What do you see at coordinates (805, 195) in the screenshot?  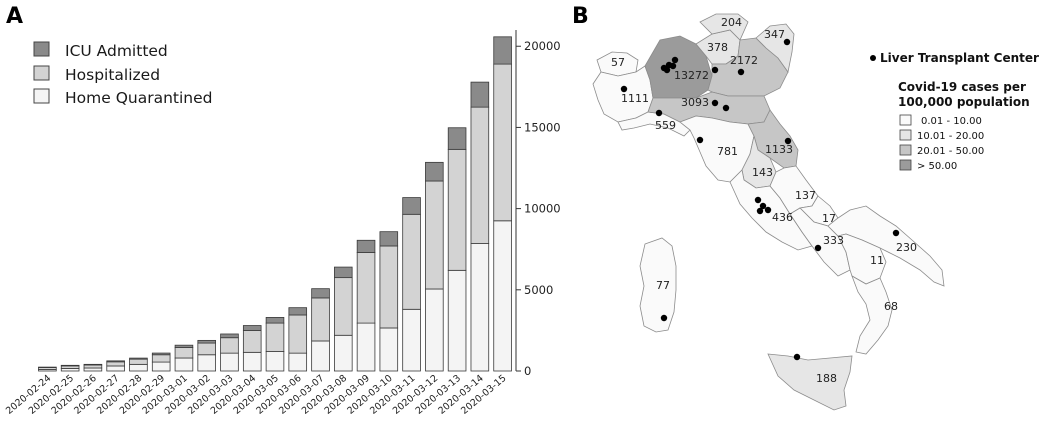 I see `region-value-abruzzo: 137` at bounding box center [805, 195].